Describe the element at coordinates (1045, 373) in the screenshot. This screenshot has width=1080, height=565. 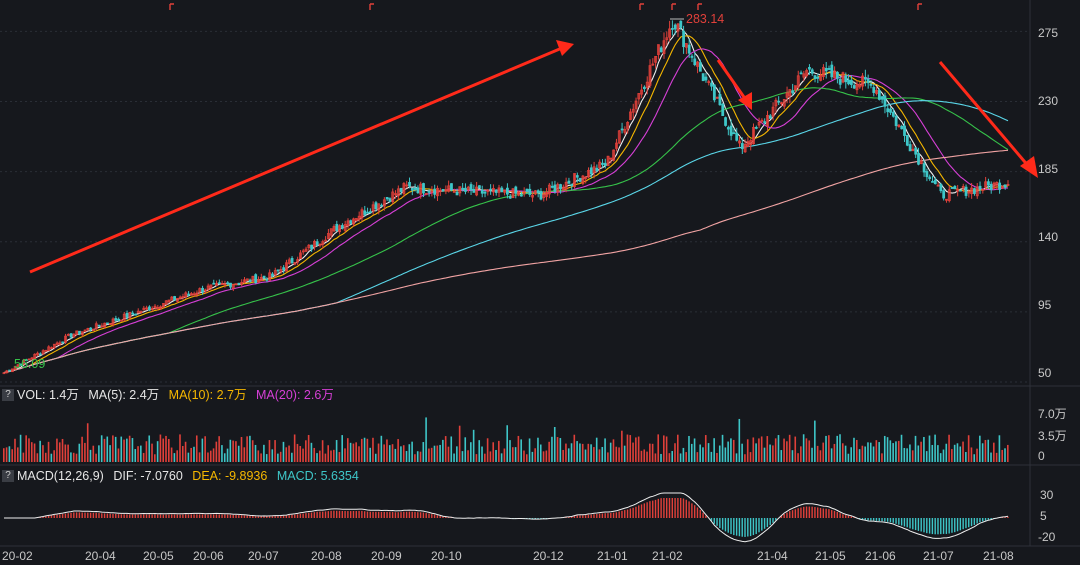
I see `price-tick: 50` at that location.